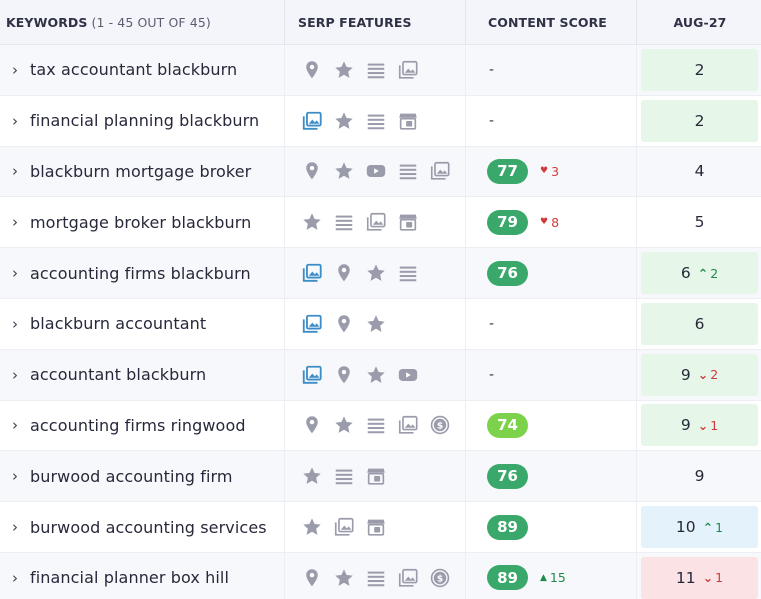 This screenshot has width=761, height=599. I want to click on keyword-text: blackburn mortgage broker, so click(141, 171).